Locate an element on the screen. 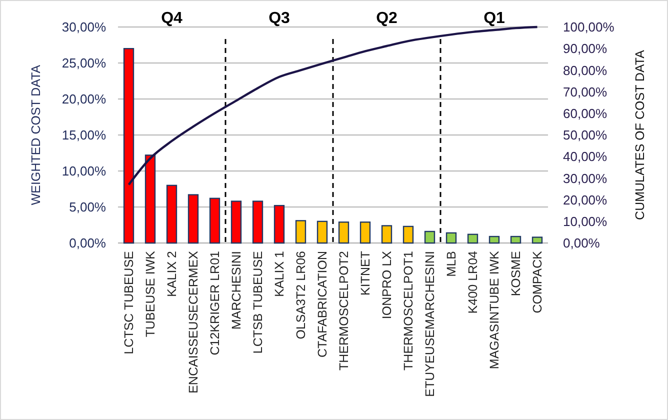  y-tick-label: 15,00% is located at coordinates (84, 135).